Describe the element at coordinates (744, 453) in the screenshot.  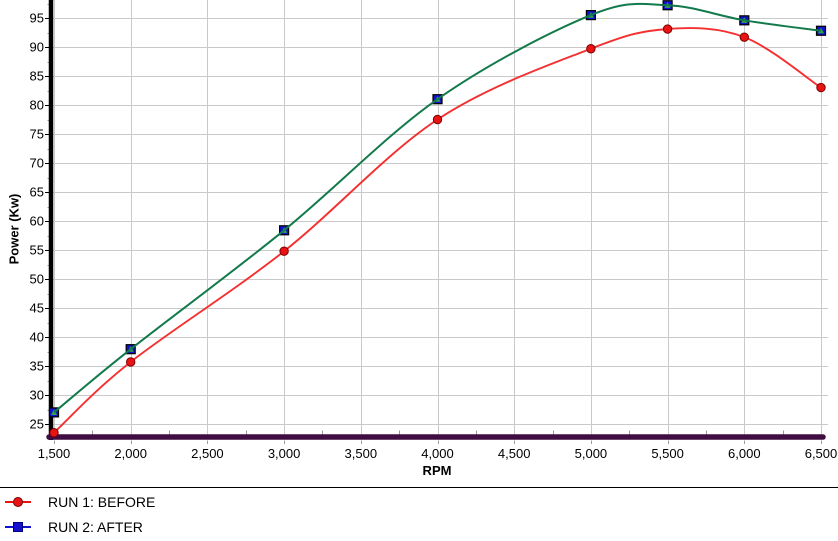
I see `x-tick-label: 6,000` at that location.